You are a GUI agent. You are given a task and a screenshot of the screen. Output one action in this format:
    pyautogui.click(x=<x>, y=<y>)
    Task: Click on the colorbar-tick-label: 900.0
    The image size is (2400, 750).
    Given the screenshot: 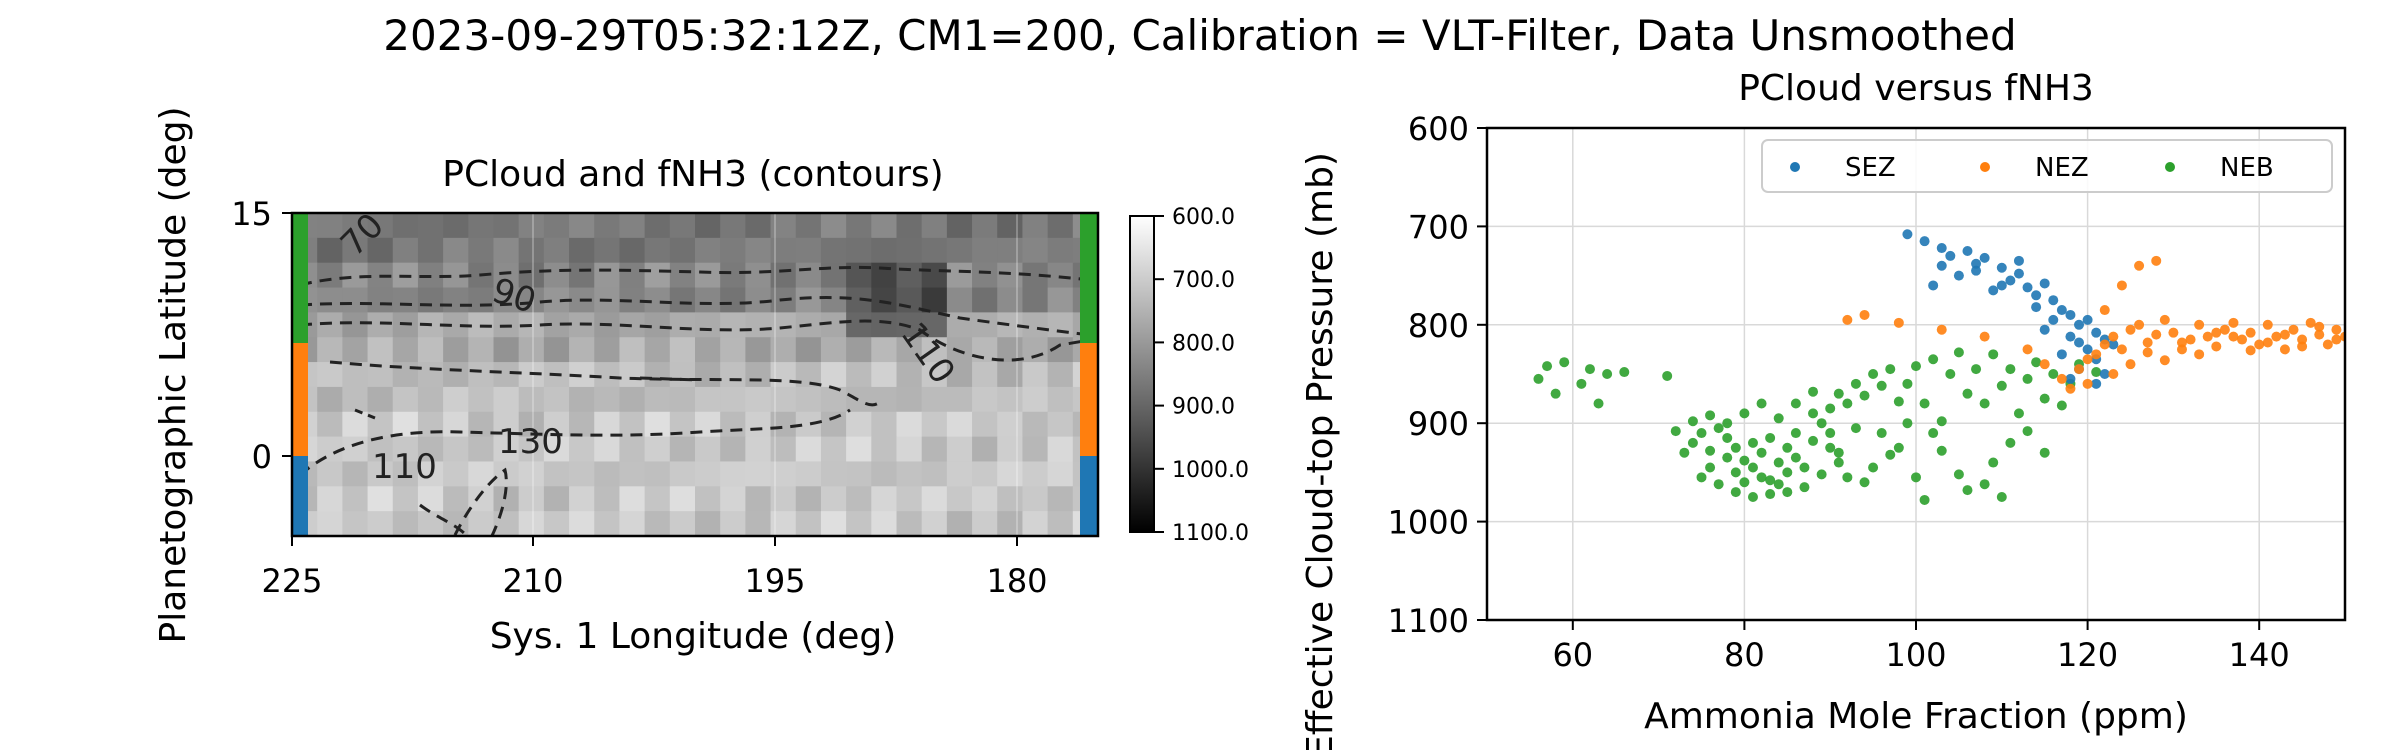 What is the action you would take?
    pyautogui.click(x=1203, y=407)
    